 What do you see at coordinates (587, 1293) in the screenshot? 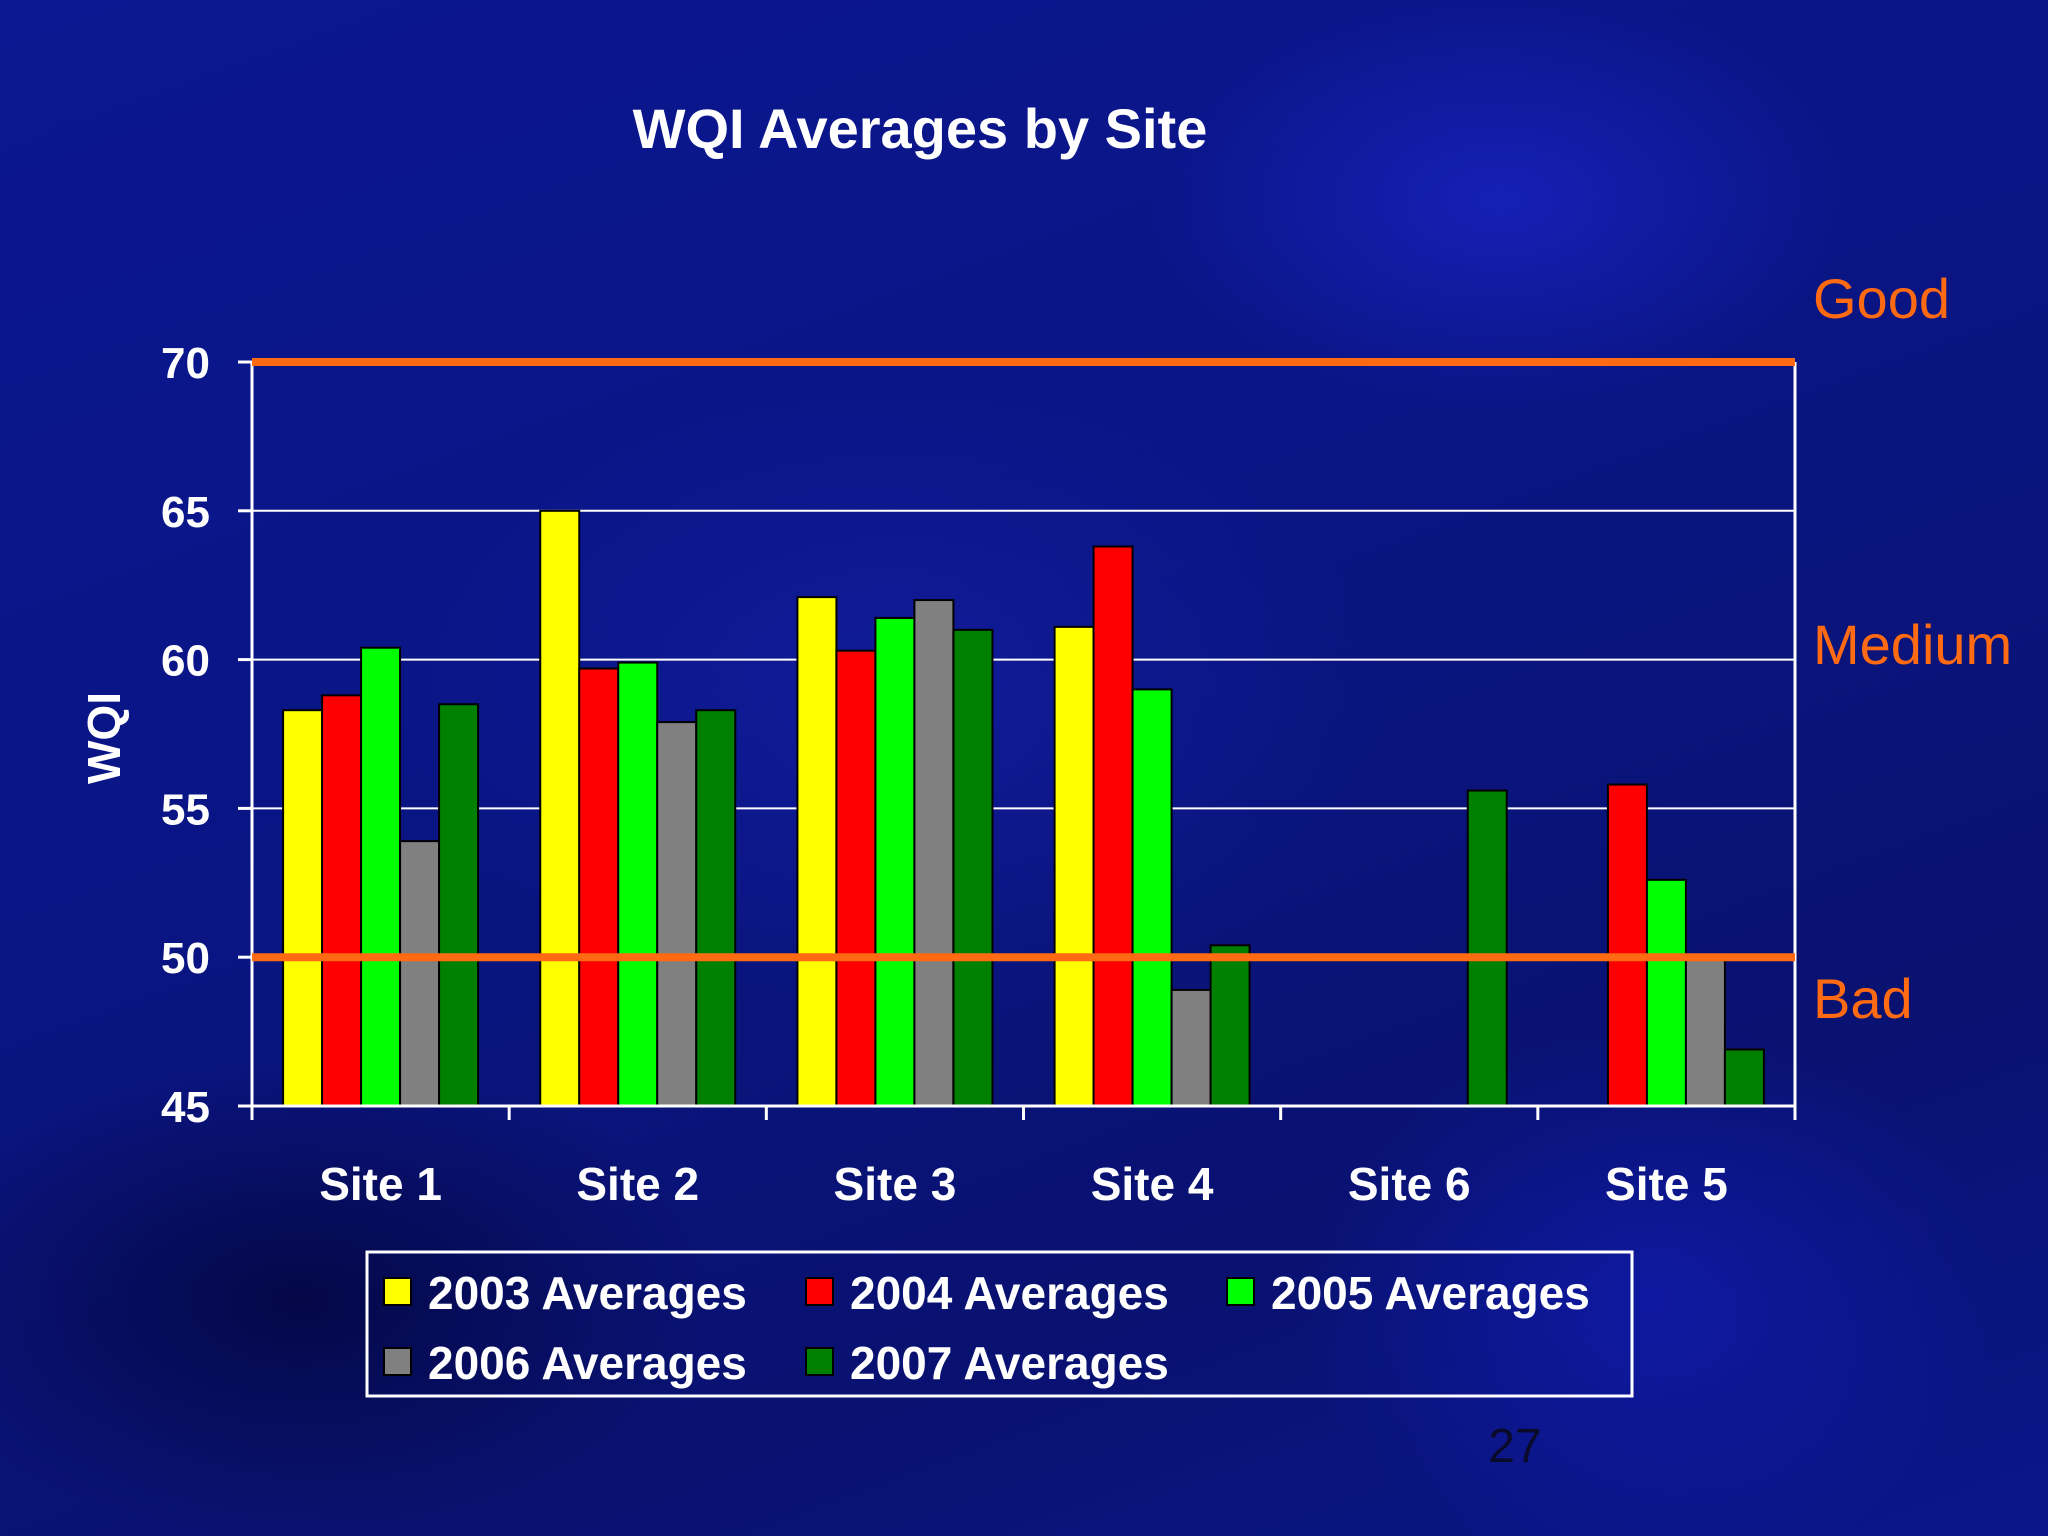
I see `legend-label: 2003 Averages` at bounding box center [587, 1293].